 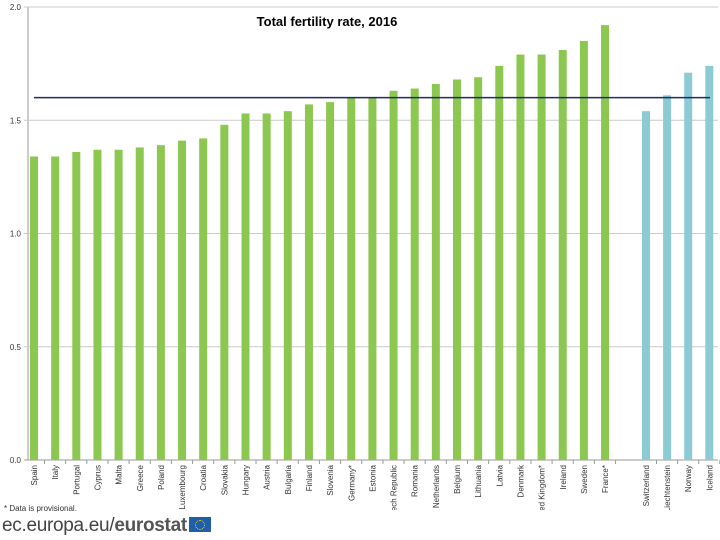 I want to click on x-tick-label: Greece, so click(x=140, y=477).